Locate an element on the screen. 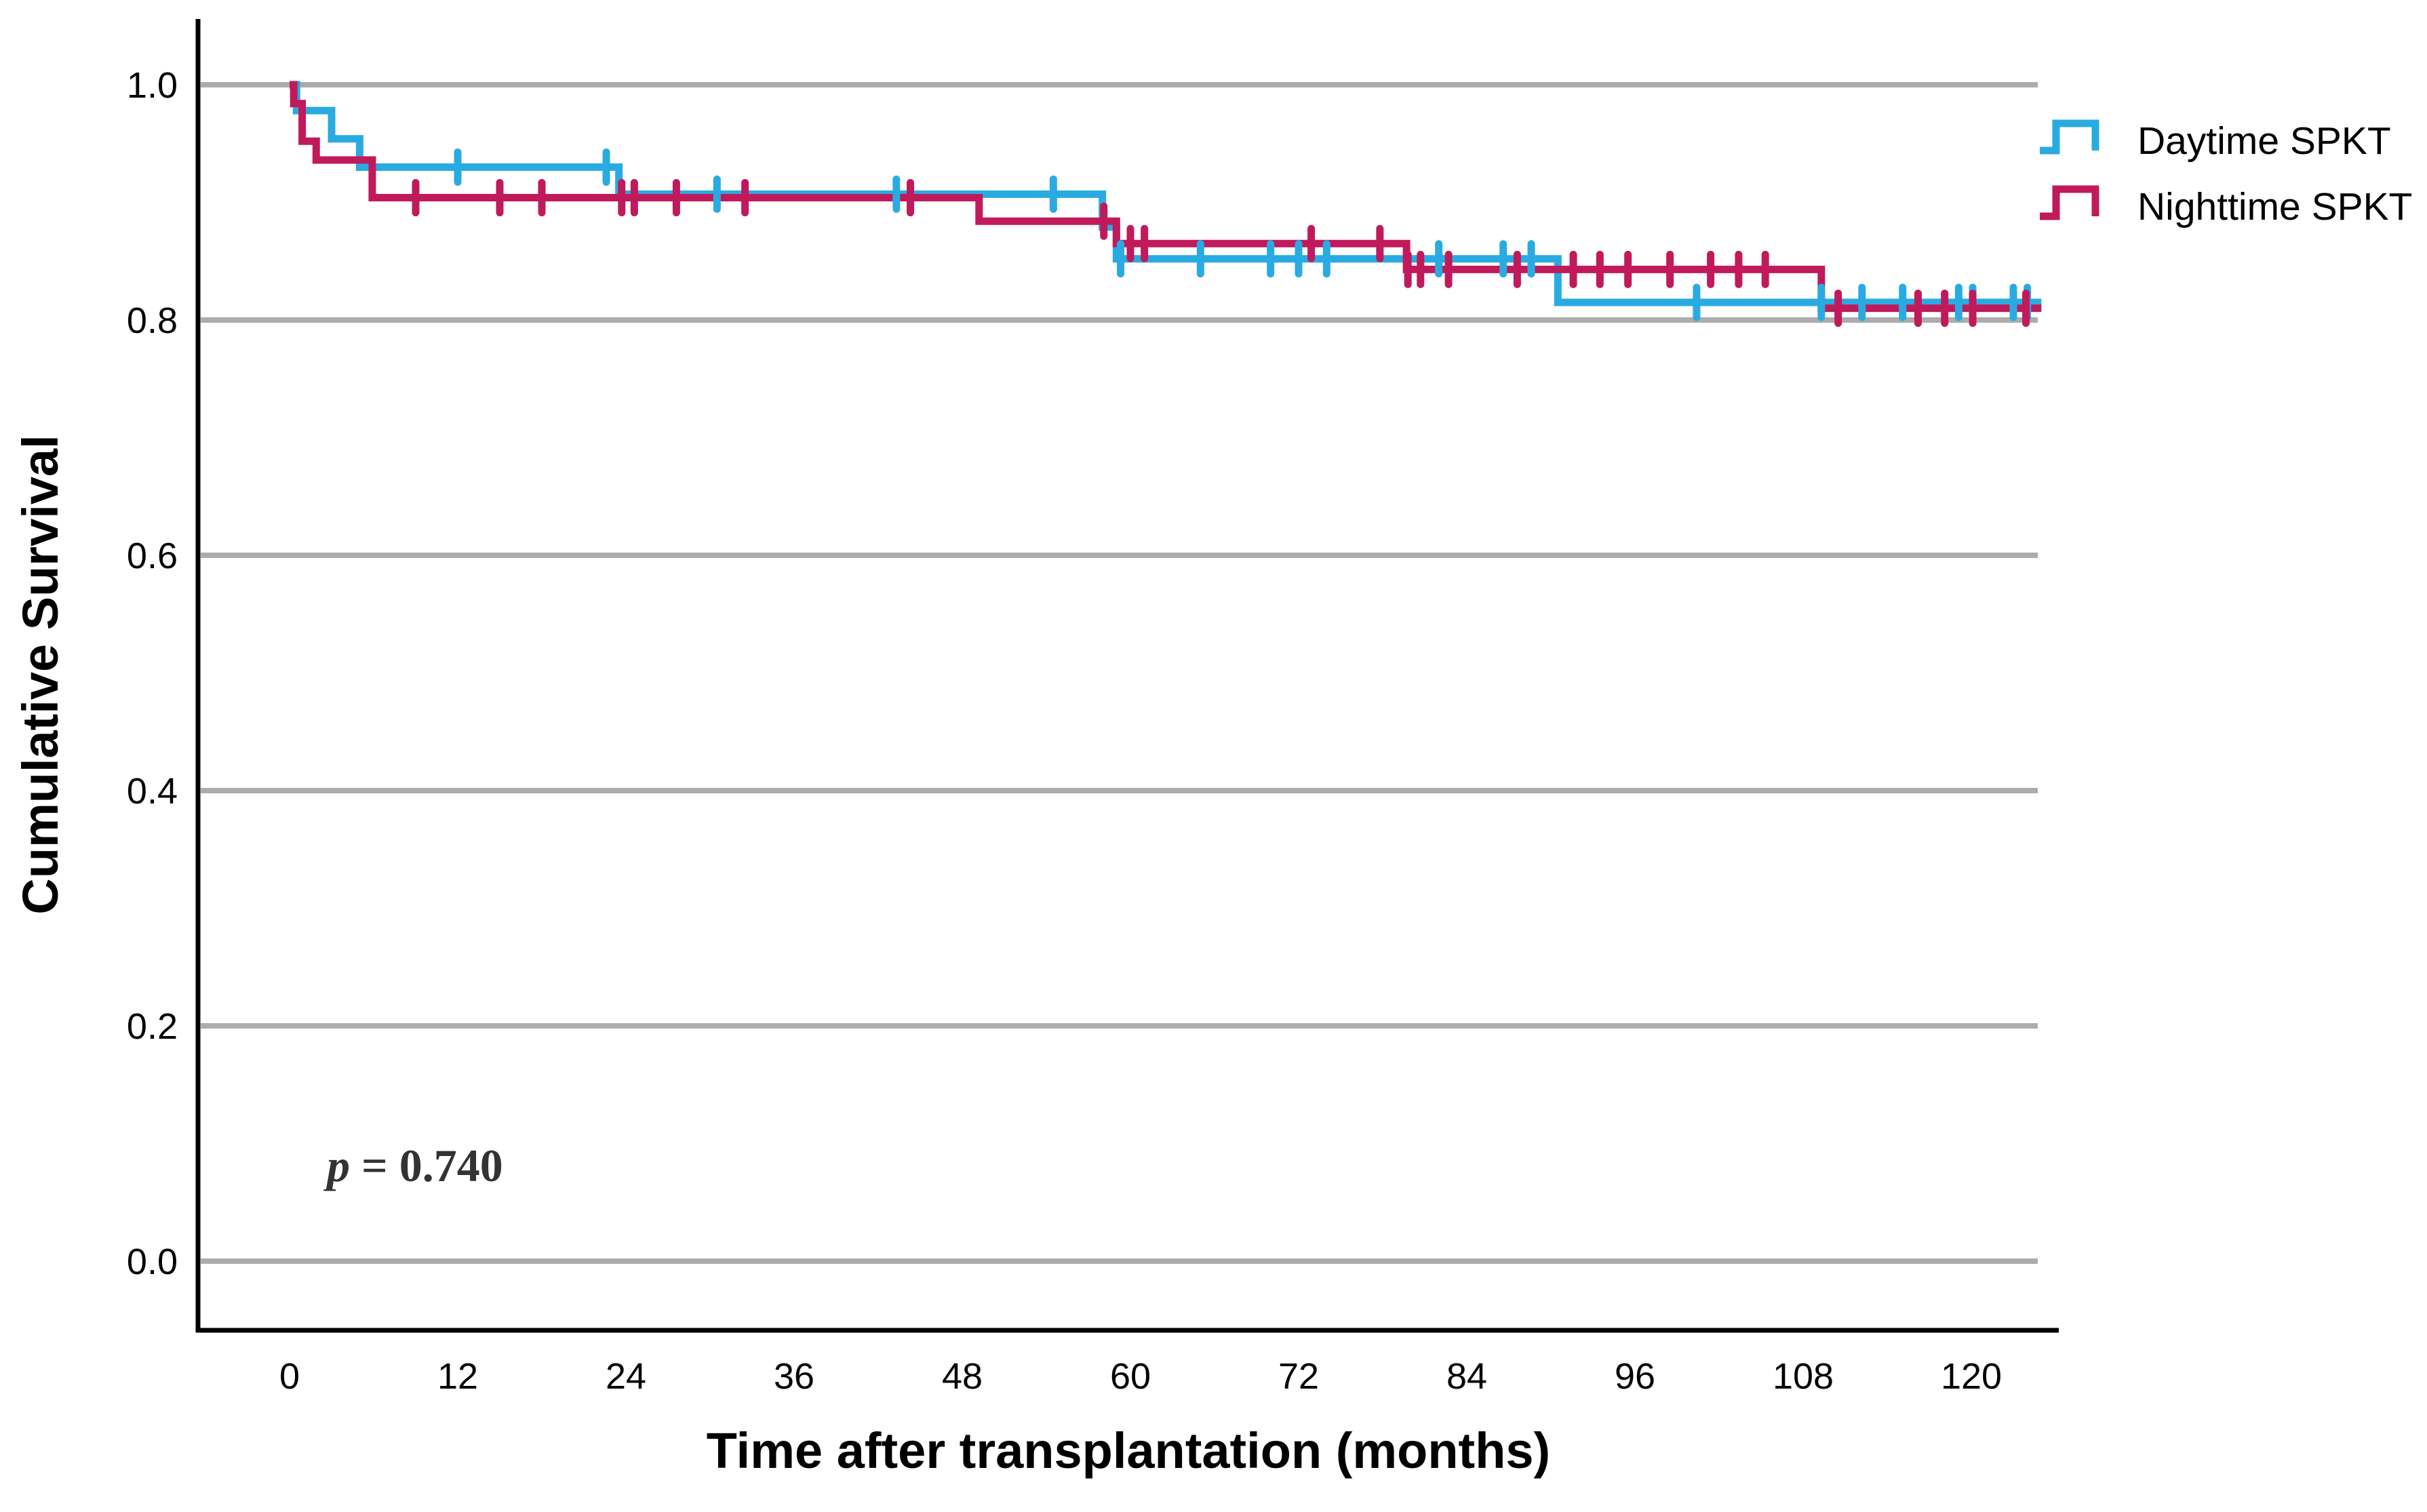 The width and height of the screenshot is (2427, 1512). series-layer is located at coordinates (1166, 204).